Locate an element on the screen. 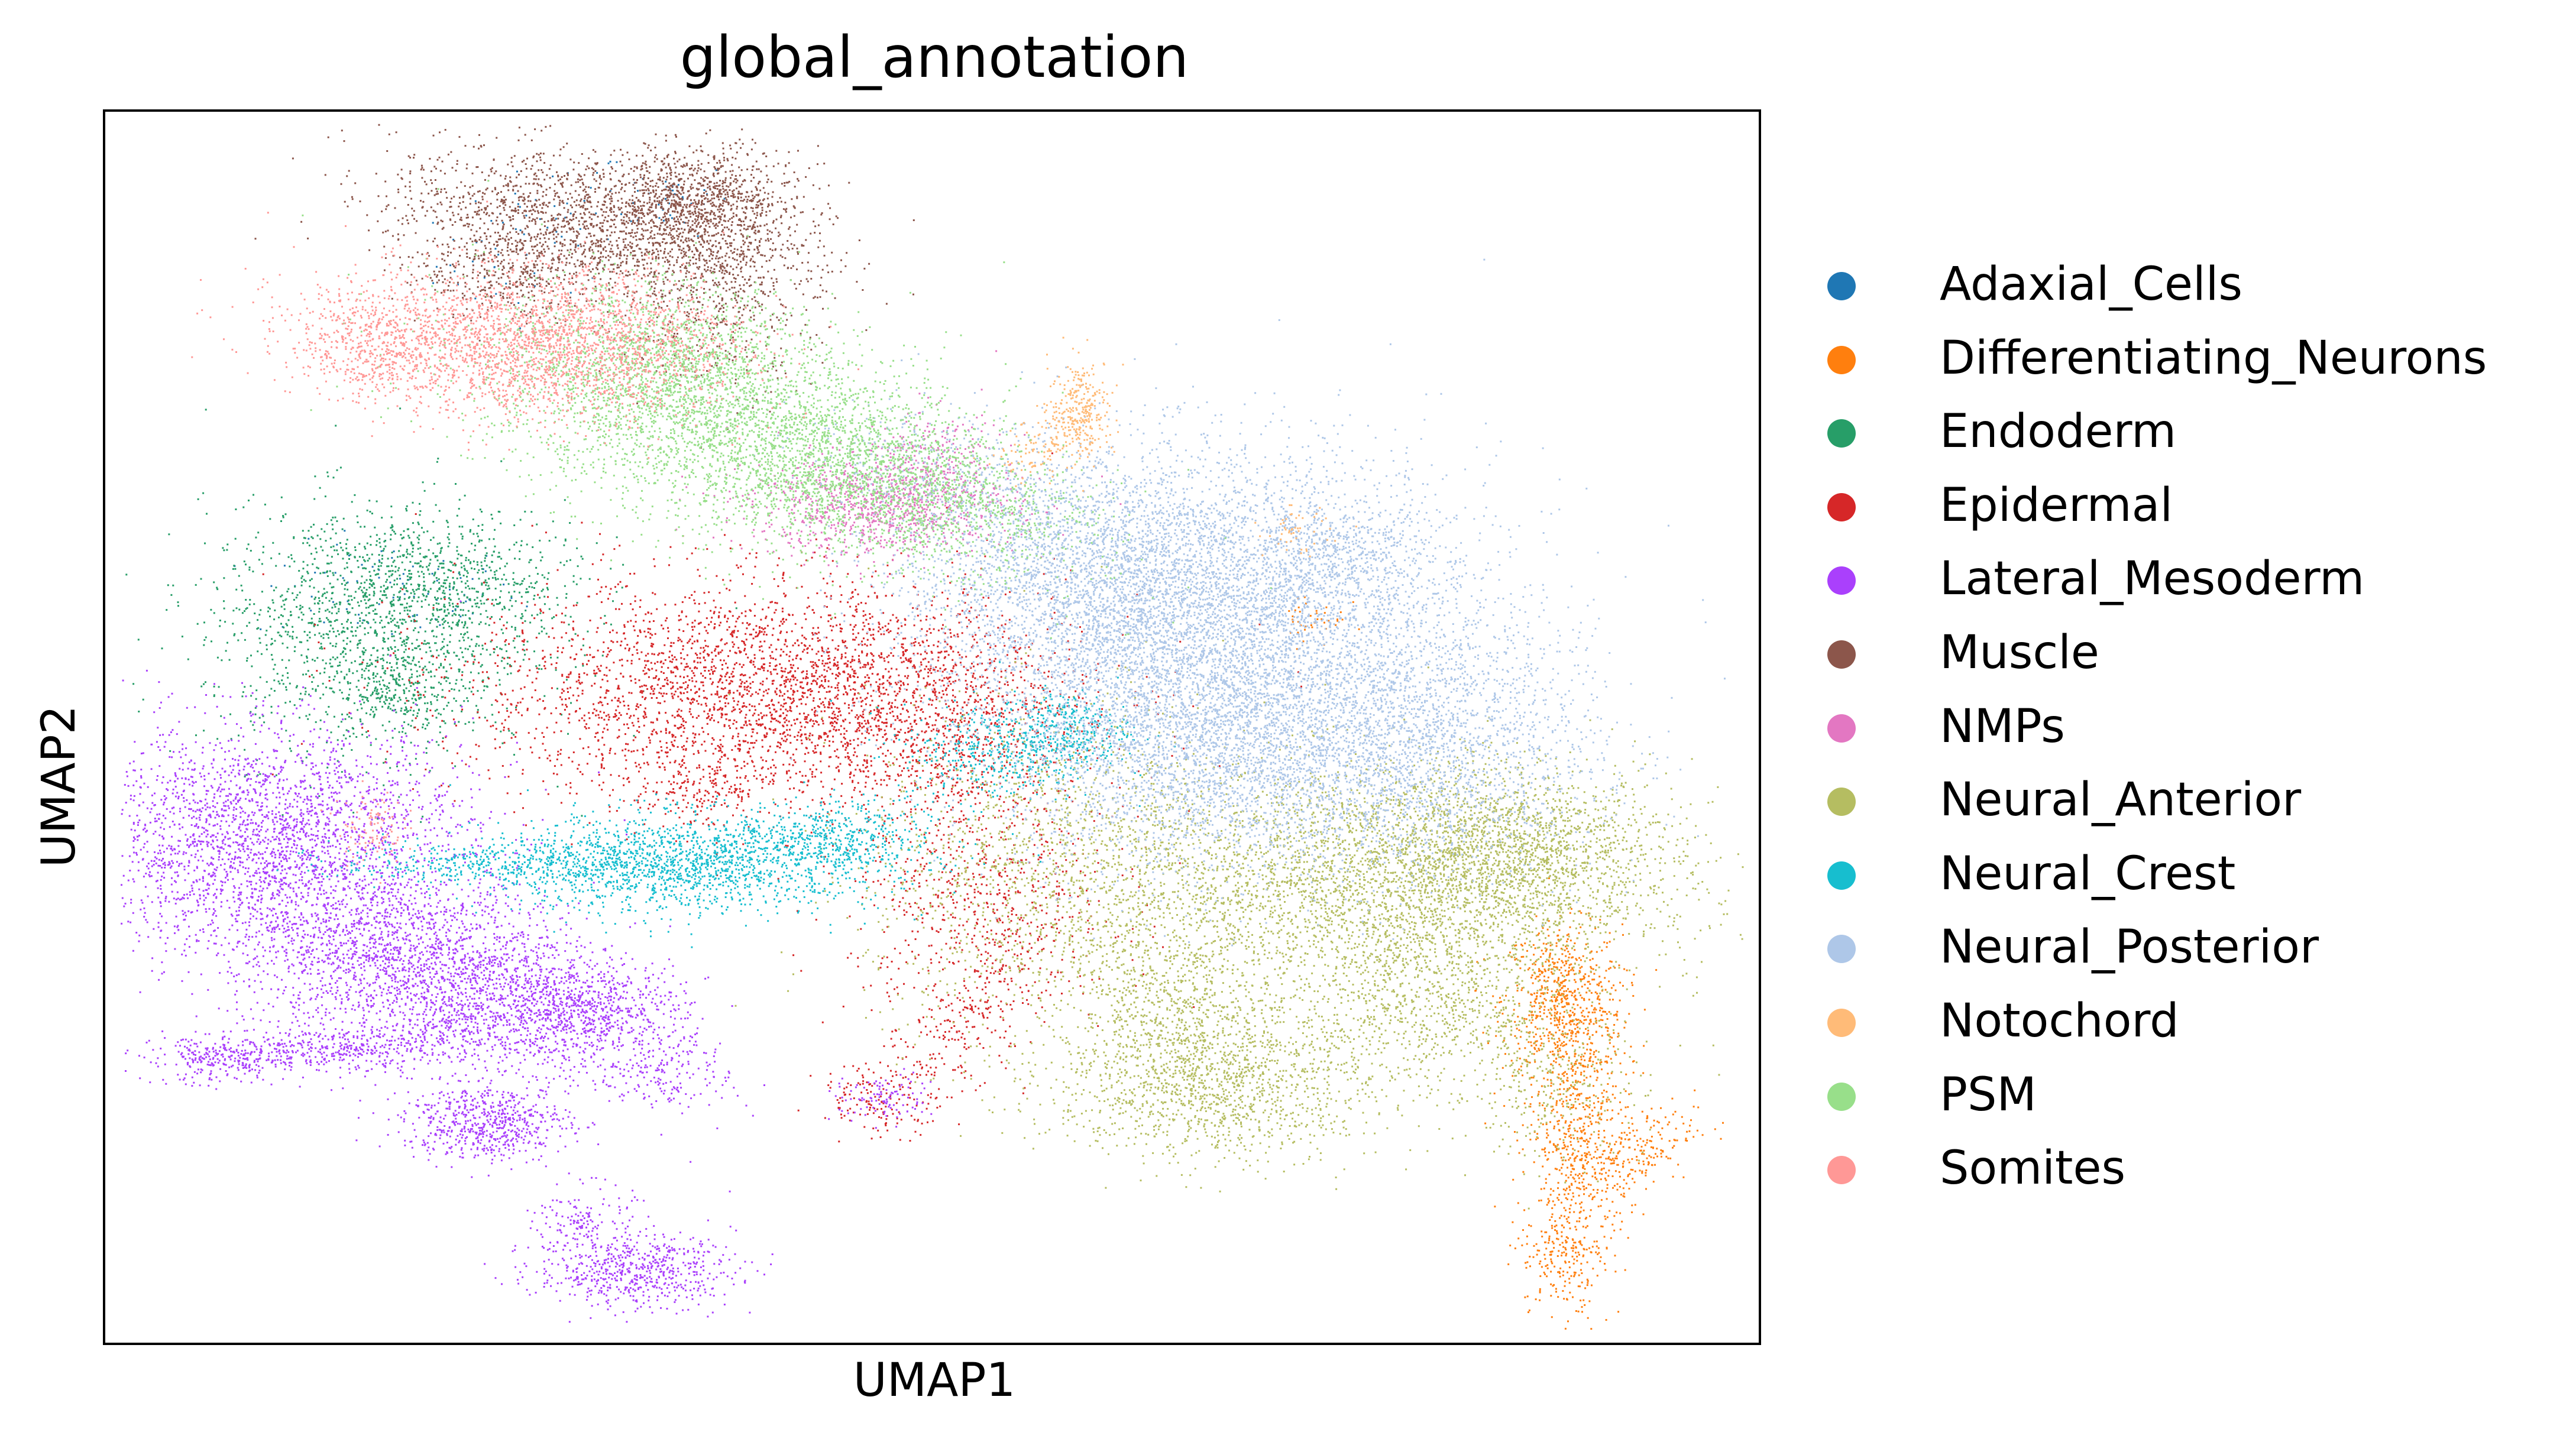  legend-label: Notochord is located at coordinates (2059, 1021).